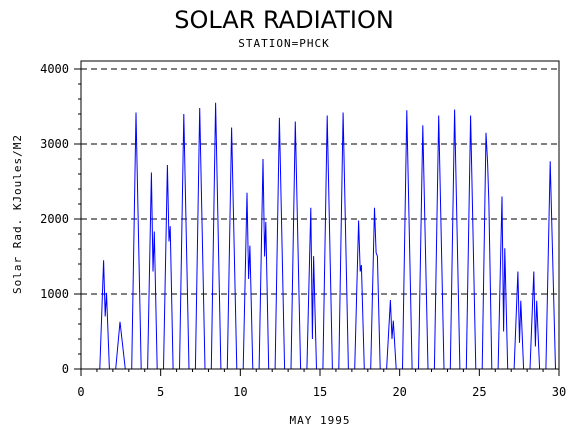 This screenshot has height=430, width=570. What do you see at coordinates (479, 392) in the screenshot?
I see `x-tick-label-5: 25` at bounding box center [479, 392].